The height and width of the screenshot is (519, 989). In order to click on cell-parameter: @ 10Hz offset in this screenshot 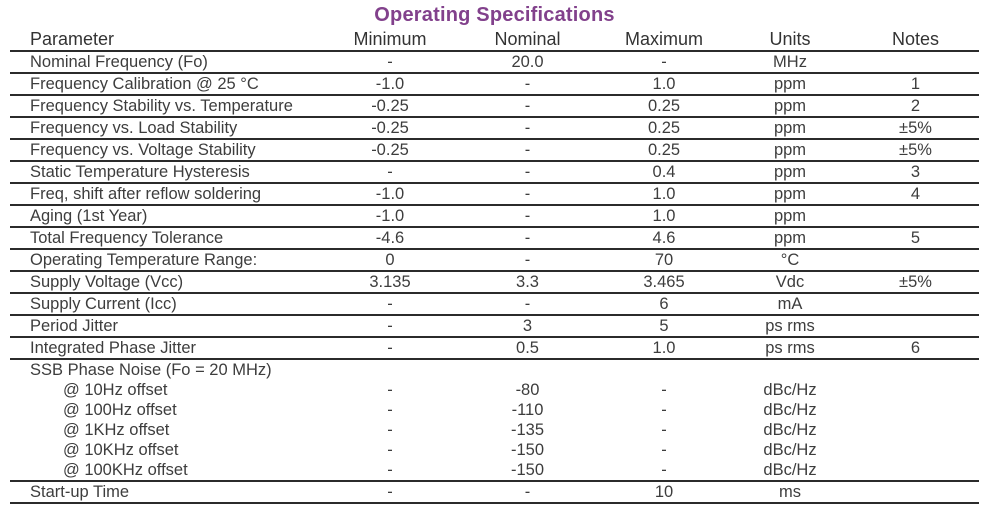, I will do `click(115, 389)`.